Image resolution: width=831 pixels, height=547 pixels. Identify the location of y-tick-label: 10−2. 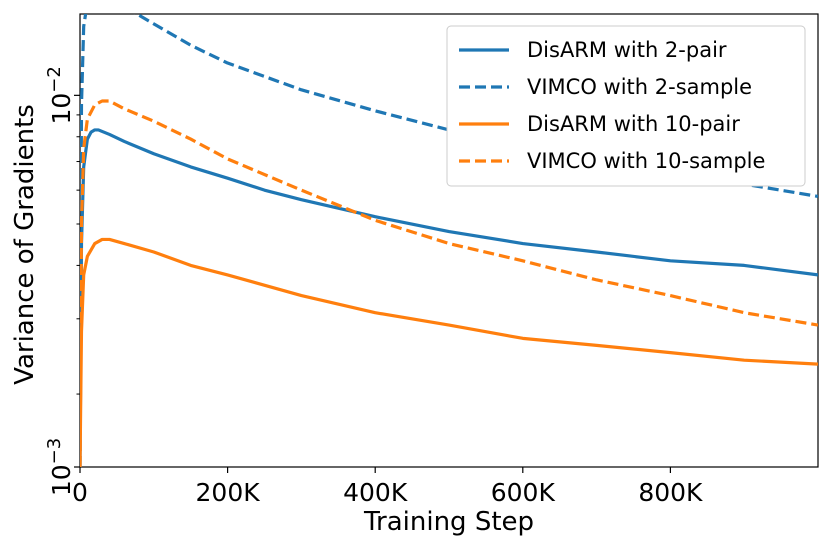
(60, 95).